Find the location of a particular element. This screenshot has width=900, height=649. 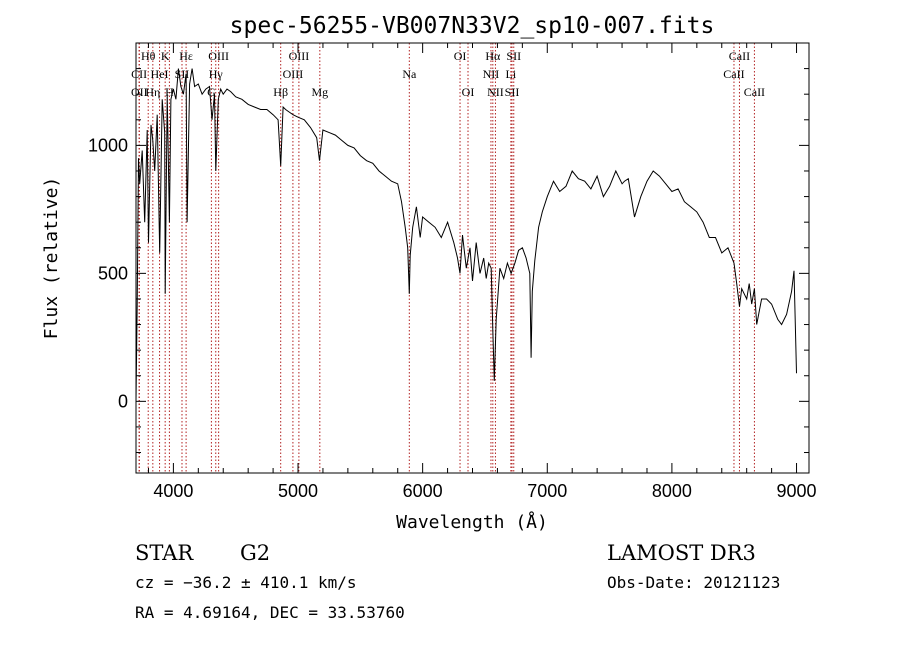

coordinates: RA = 4.69164, DEC = 33.53760 is located at coordinates (270, 612).